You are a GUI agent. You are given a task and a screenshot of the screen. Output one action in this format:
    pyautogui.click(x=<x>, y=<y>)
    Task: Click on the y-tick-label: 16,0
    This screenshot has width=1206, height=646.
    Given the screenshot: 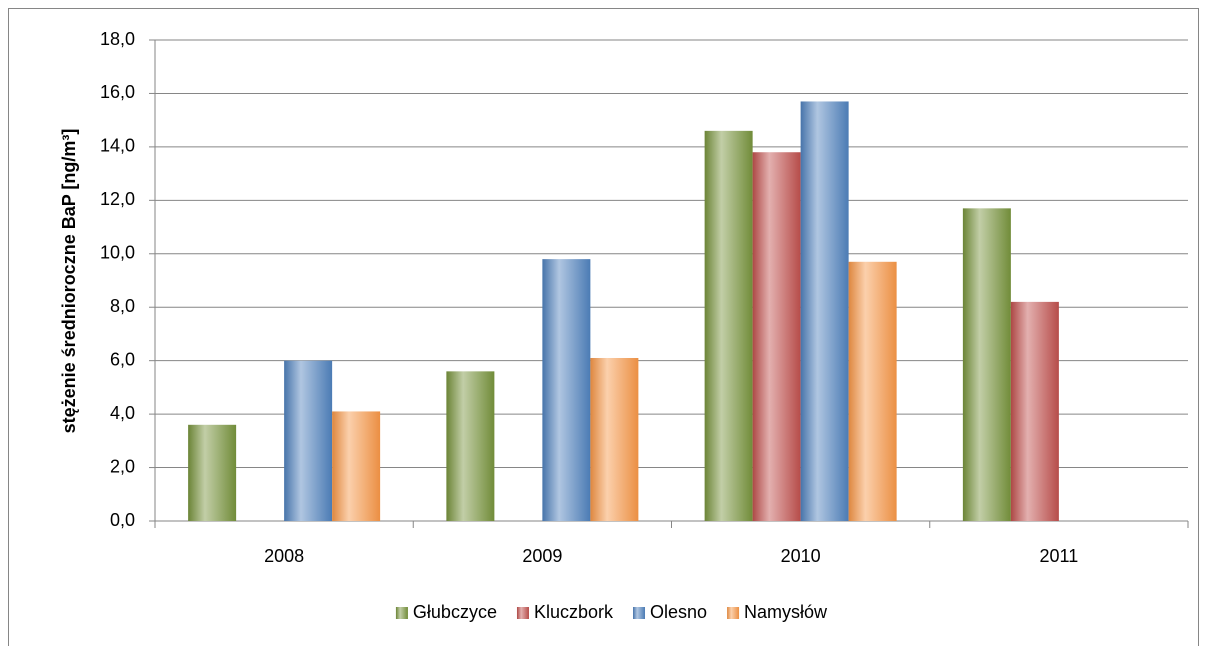 What is the action you would take?
    pyautogui.click(x=117, y=92)
    